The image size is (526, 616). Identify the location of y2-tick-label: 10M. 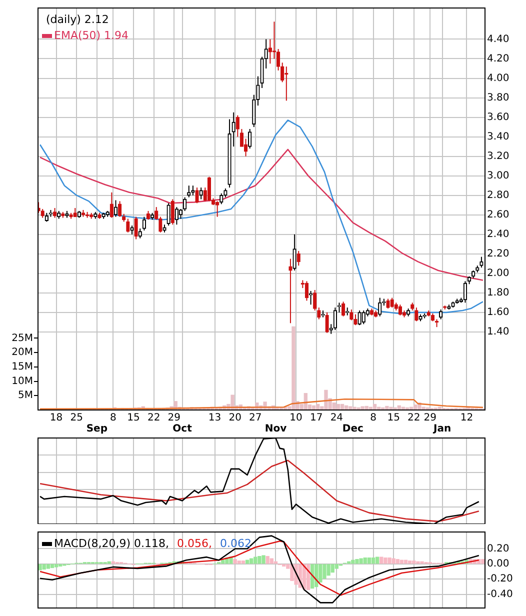
(22, 381).